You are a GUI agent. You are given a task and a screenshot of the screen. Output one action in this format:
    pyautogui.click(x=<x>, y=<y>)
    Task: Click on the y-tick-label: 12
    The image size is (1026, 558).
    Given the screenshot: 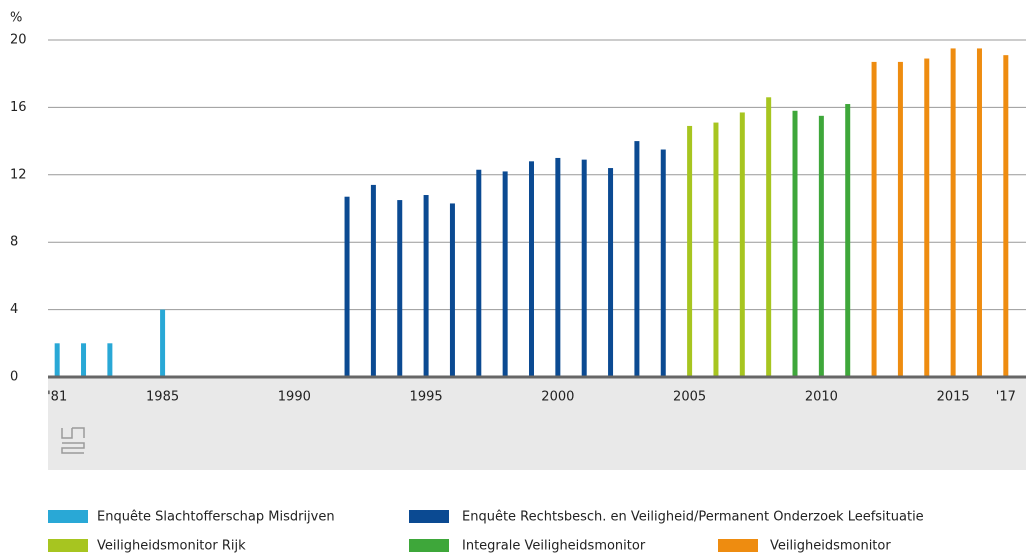 What is the action you would take?
    pyautogui.click(x=18, y=174)
    